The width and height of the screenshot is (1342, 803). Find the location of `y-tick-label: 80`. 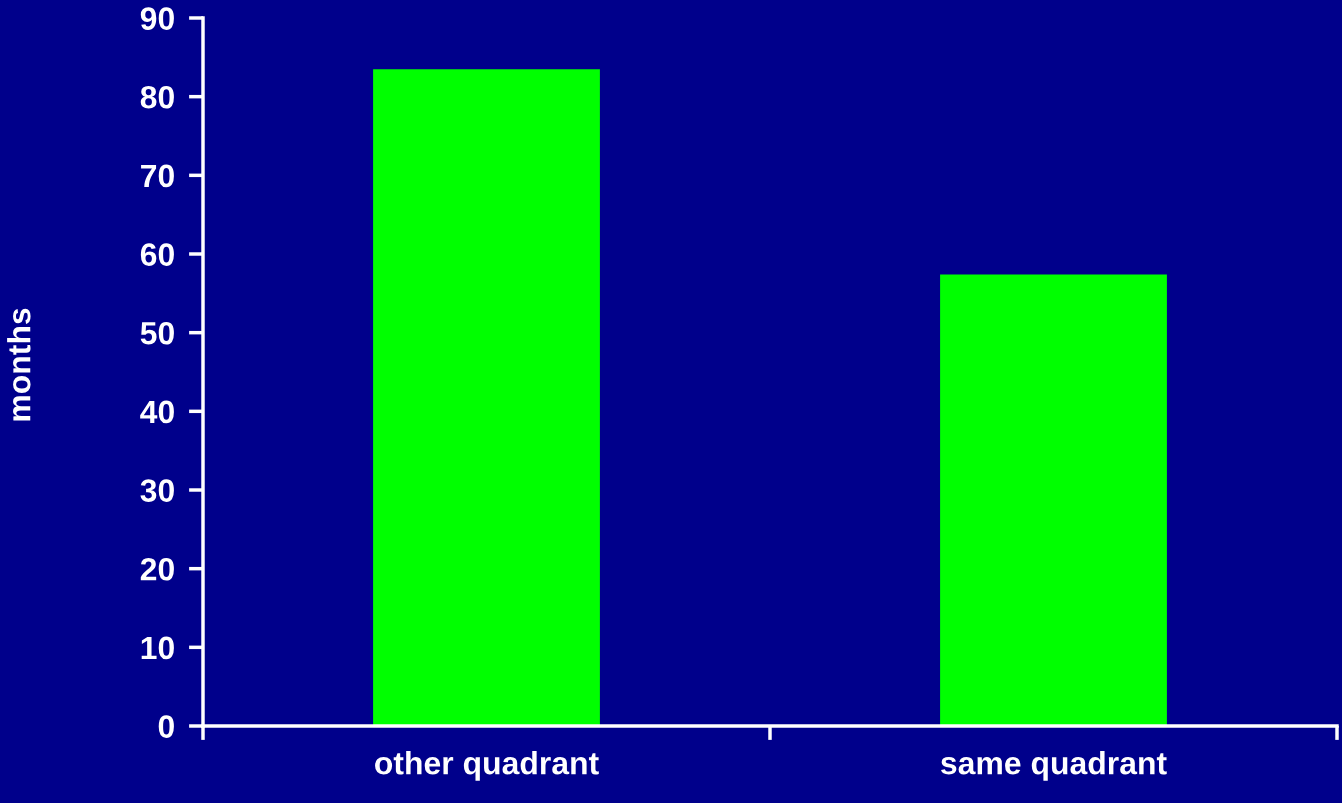

y-tick-label: 80 is located at coordinates (157, 97).